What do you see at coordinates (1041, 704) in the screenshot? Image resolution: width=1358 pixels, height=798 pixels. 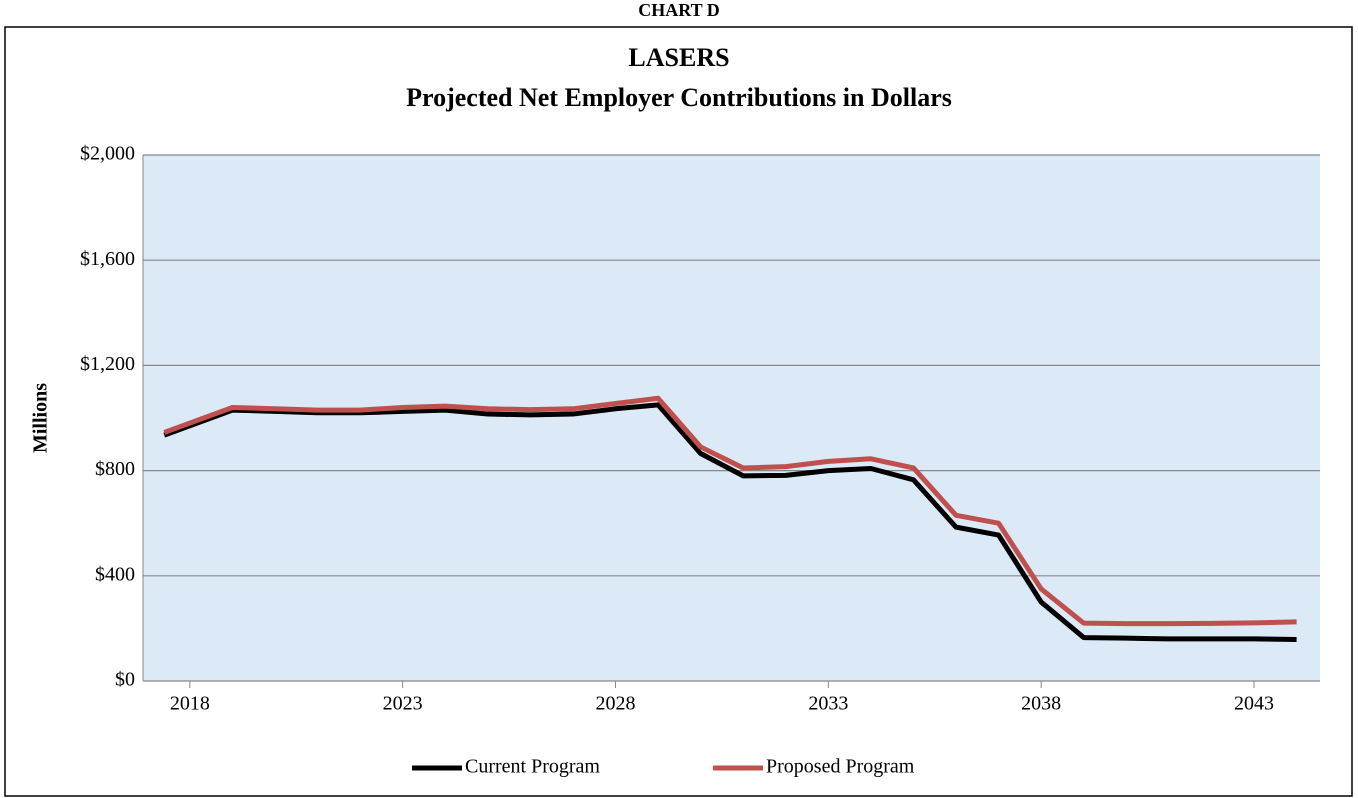 I see `x-tick-label: 2038` at bounding box center [1041, 704].